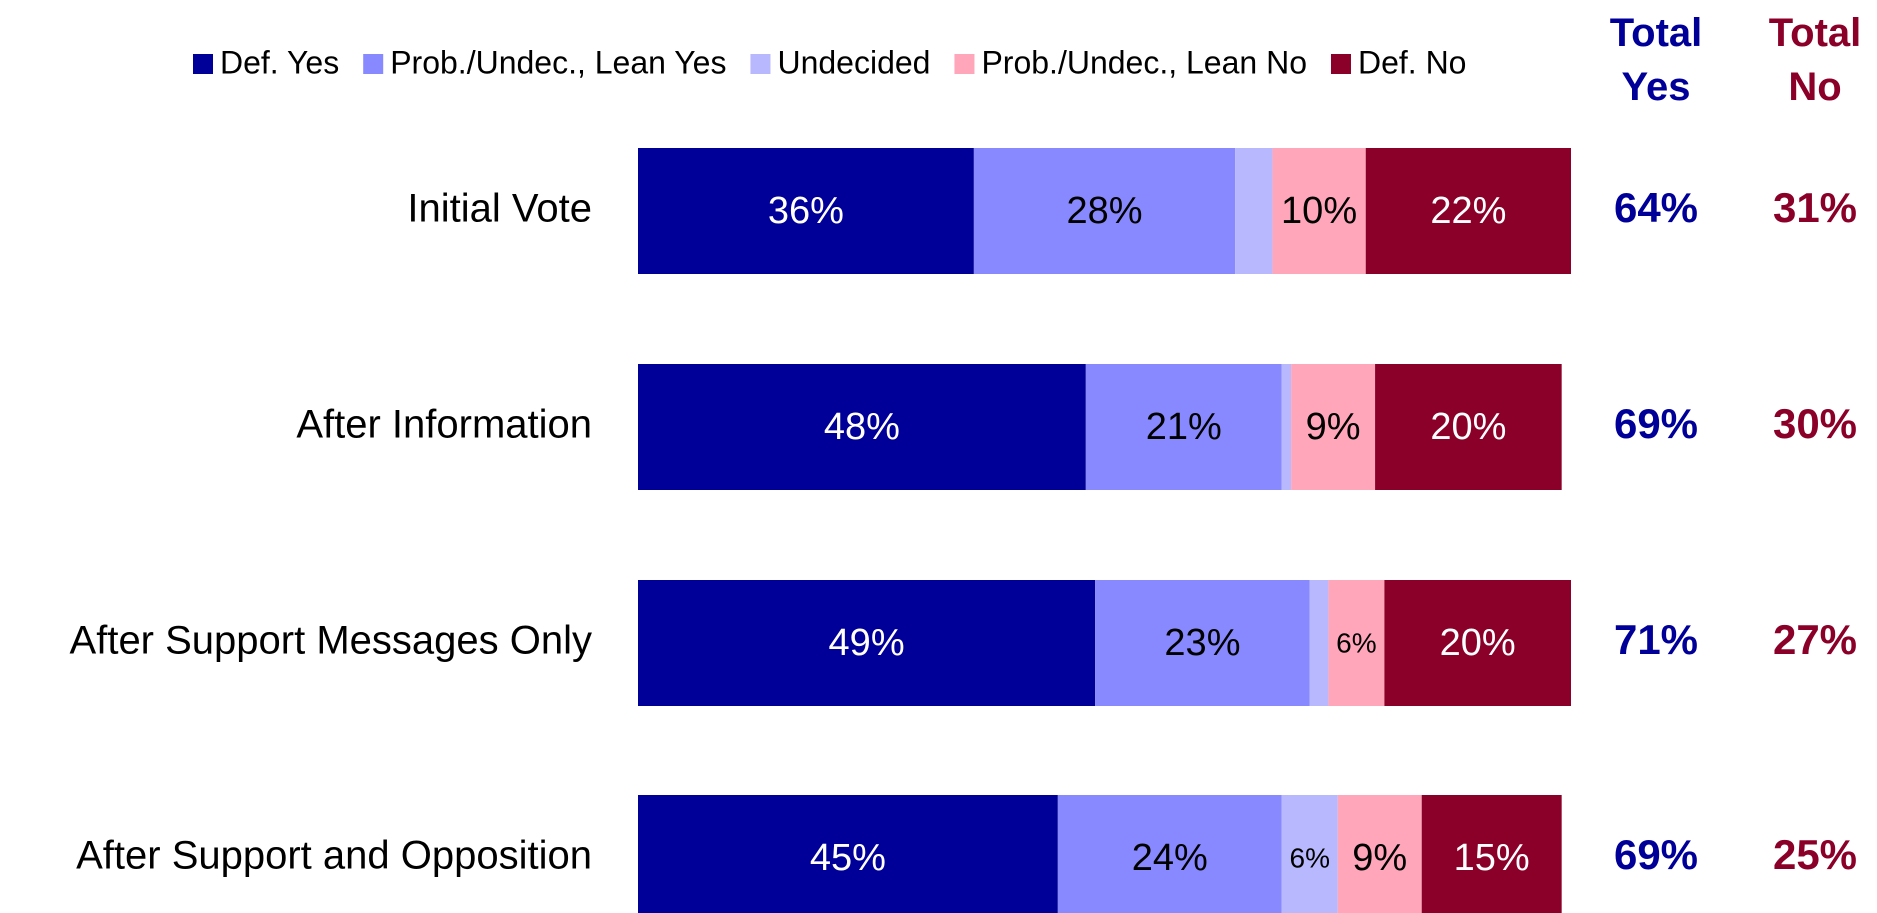 The width and height of the screenshot is (1877, 913). I want to click on data-label: 21%, so click(1184, 427).